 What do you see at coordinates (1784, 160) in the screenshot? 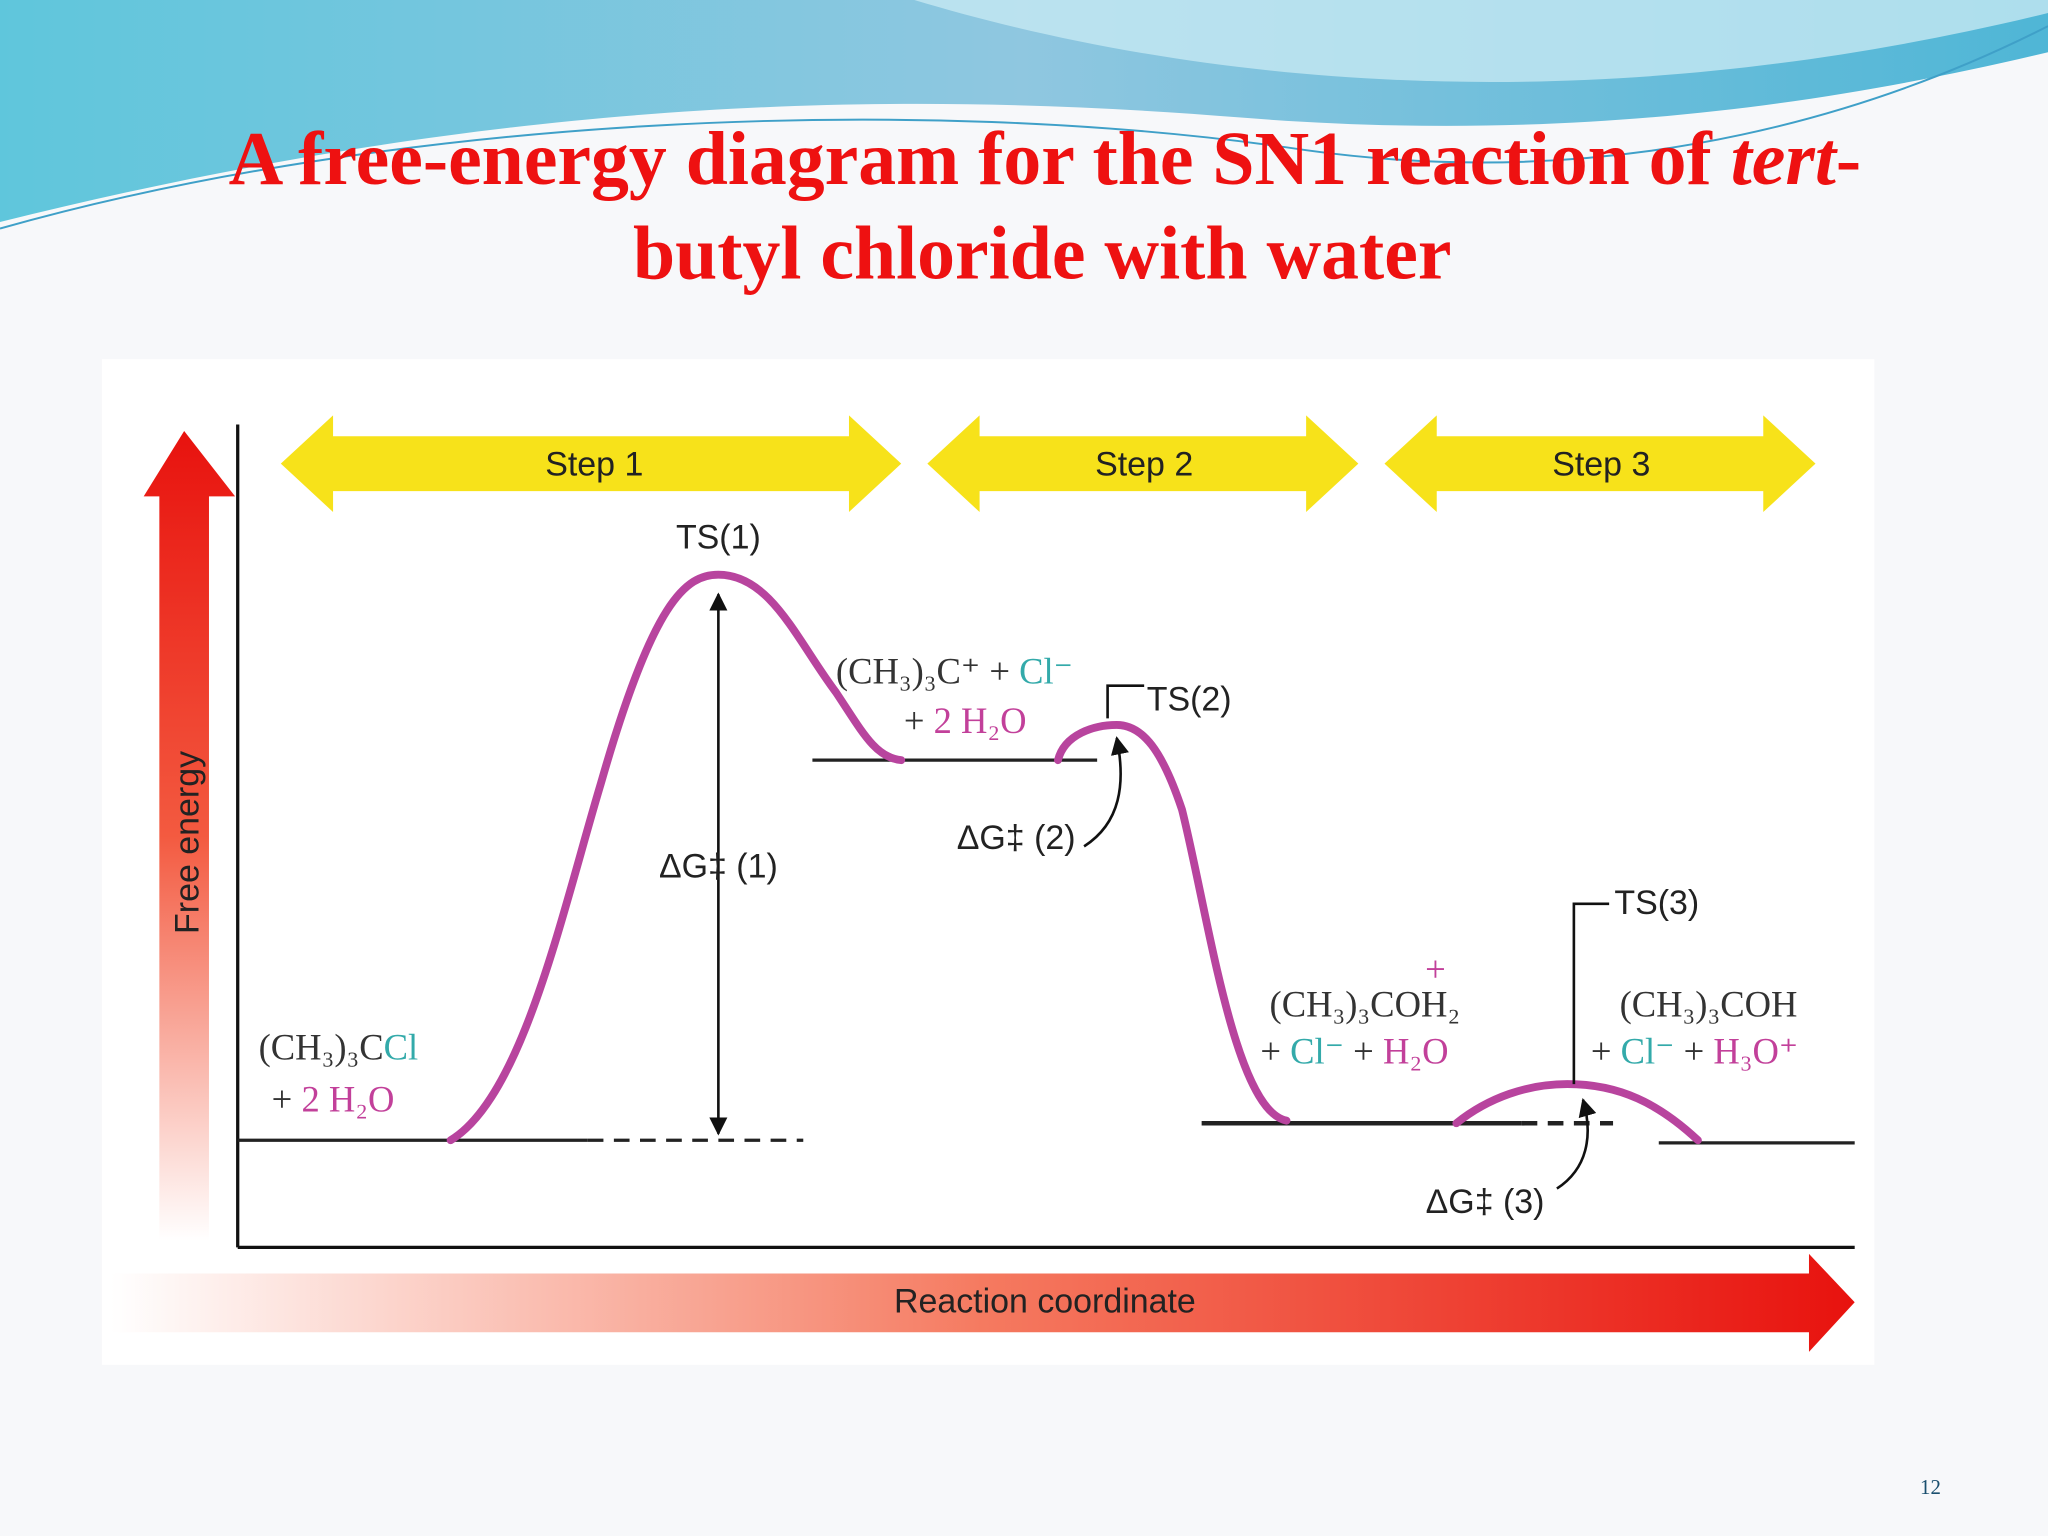
I see `title-part: tert` at bounding box center [1784, 160].